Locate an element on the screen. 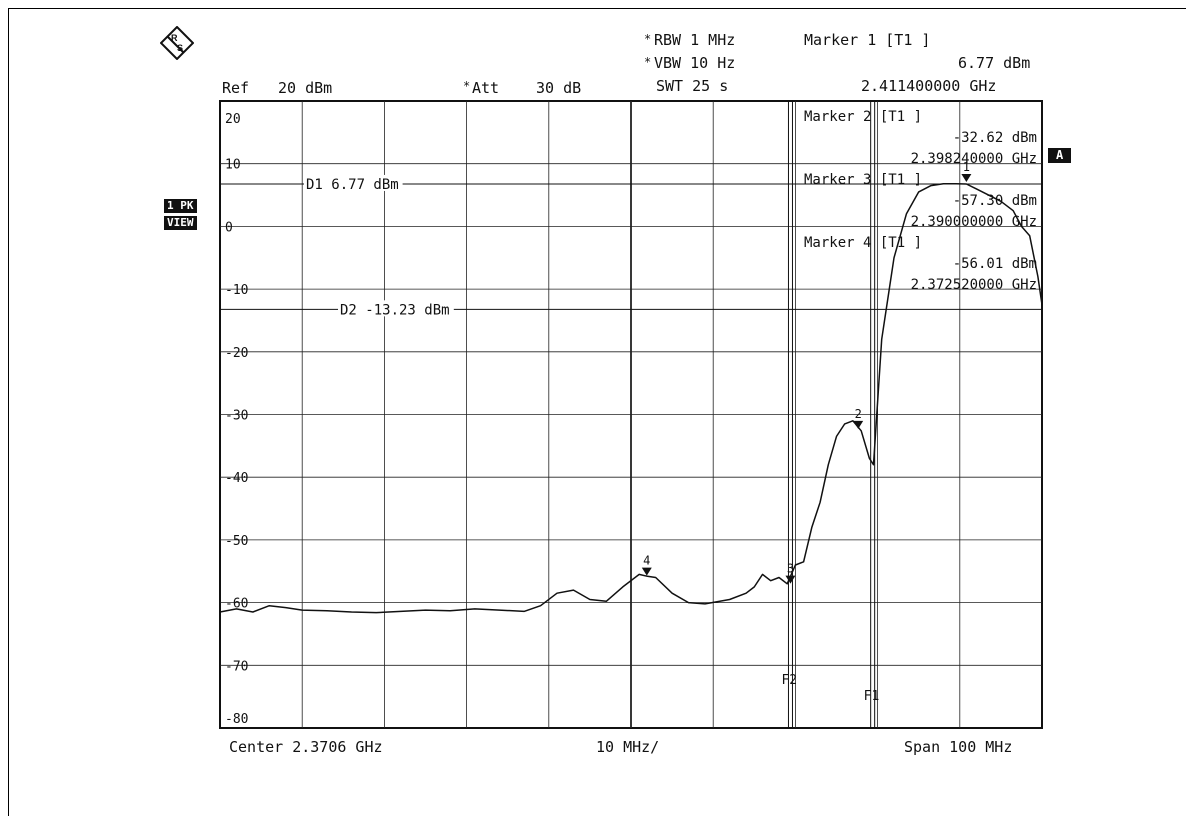 The height and width of the screenshot is (819, 1189). y-tick-label: -60 is located at coordinates (236, 604).